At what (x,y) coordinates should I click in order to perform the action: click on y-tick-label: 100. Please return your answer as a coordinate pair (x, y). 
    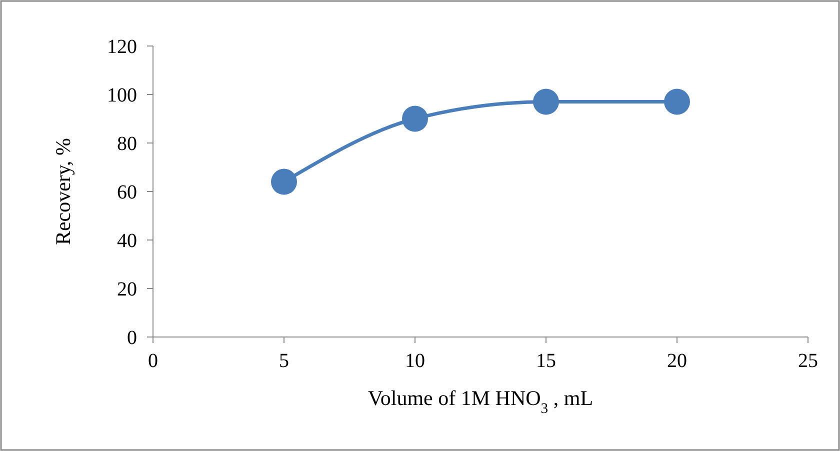
    Looking at the image, I should click on (122, 95).